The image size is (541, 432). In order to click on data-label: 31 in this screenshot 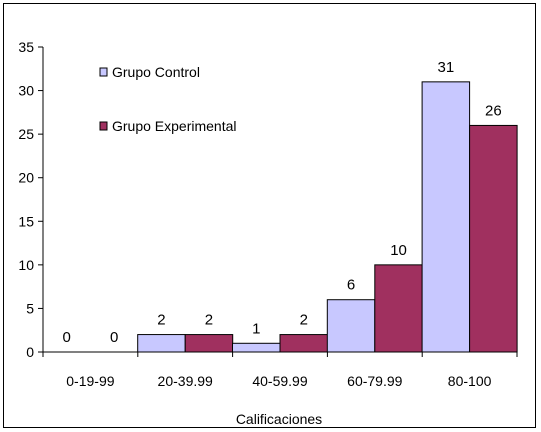, I will do `click(446, 67)`.